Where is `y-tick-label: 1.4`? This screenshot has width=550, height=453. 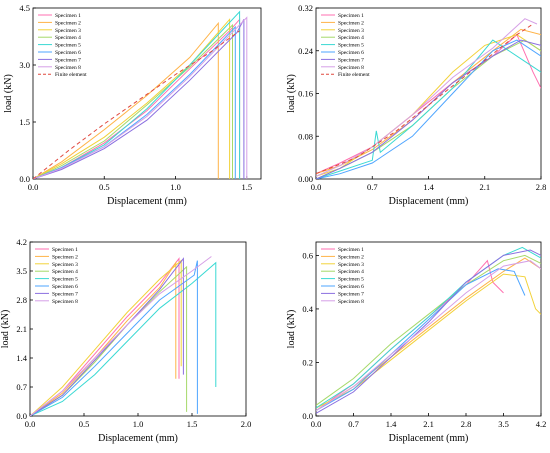
y-tick-label: 1.4 is located at coordinates (21, 358).